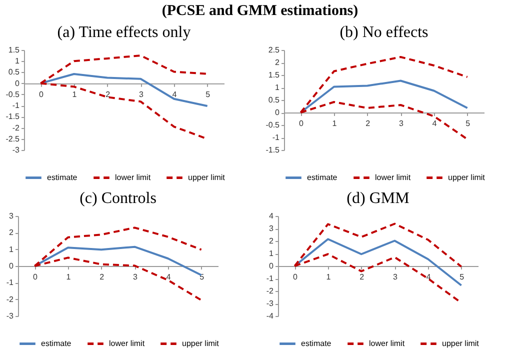 This screenshot has height=355, width=520. Describe the element at coordinates (260, 11) in the screenshot. I see `text: (PCSE and GMM estimations)` at that location.